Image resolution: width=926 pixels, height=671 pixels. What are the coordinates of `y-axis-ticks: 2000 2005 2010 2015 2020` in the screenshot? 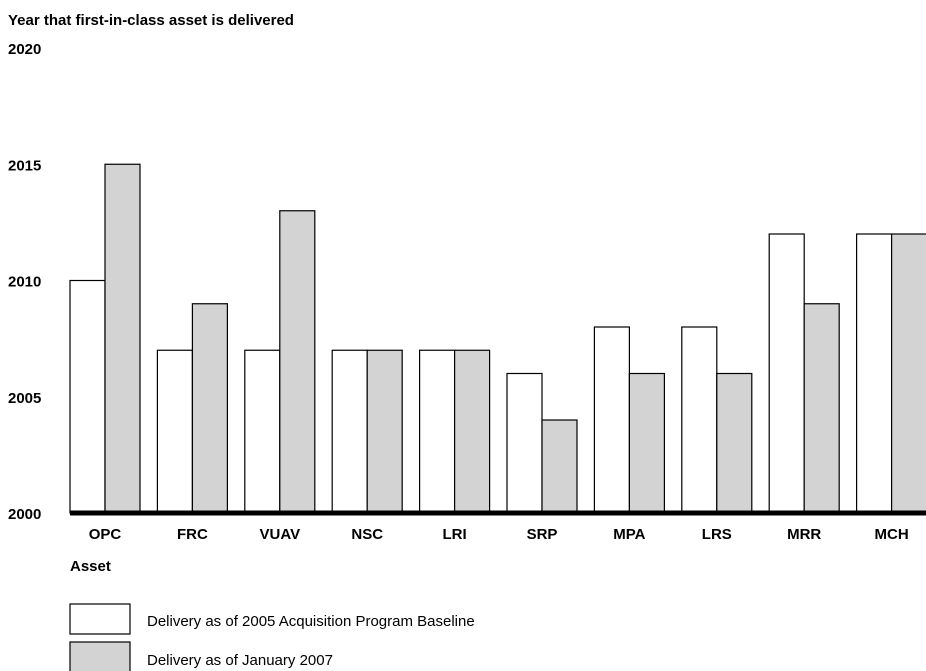 It's located at (24, 282).